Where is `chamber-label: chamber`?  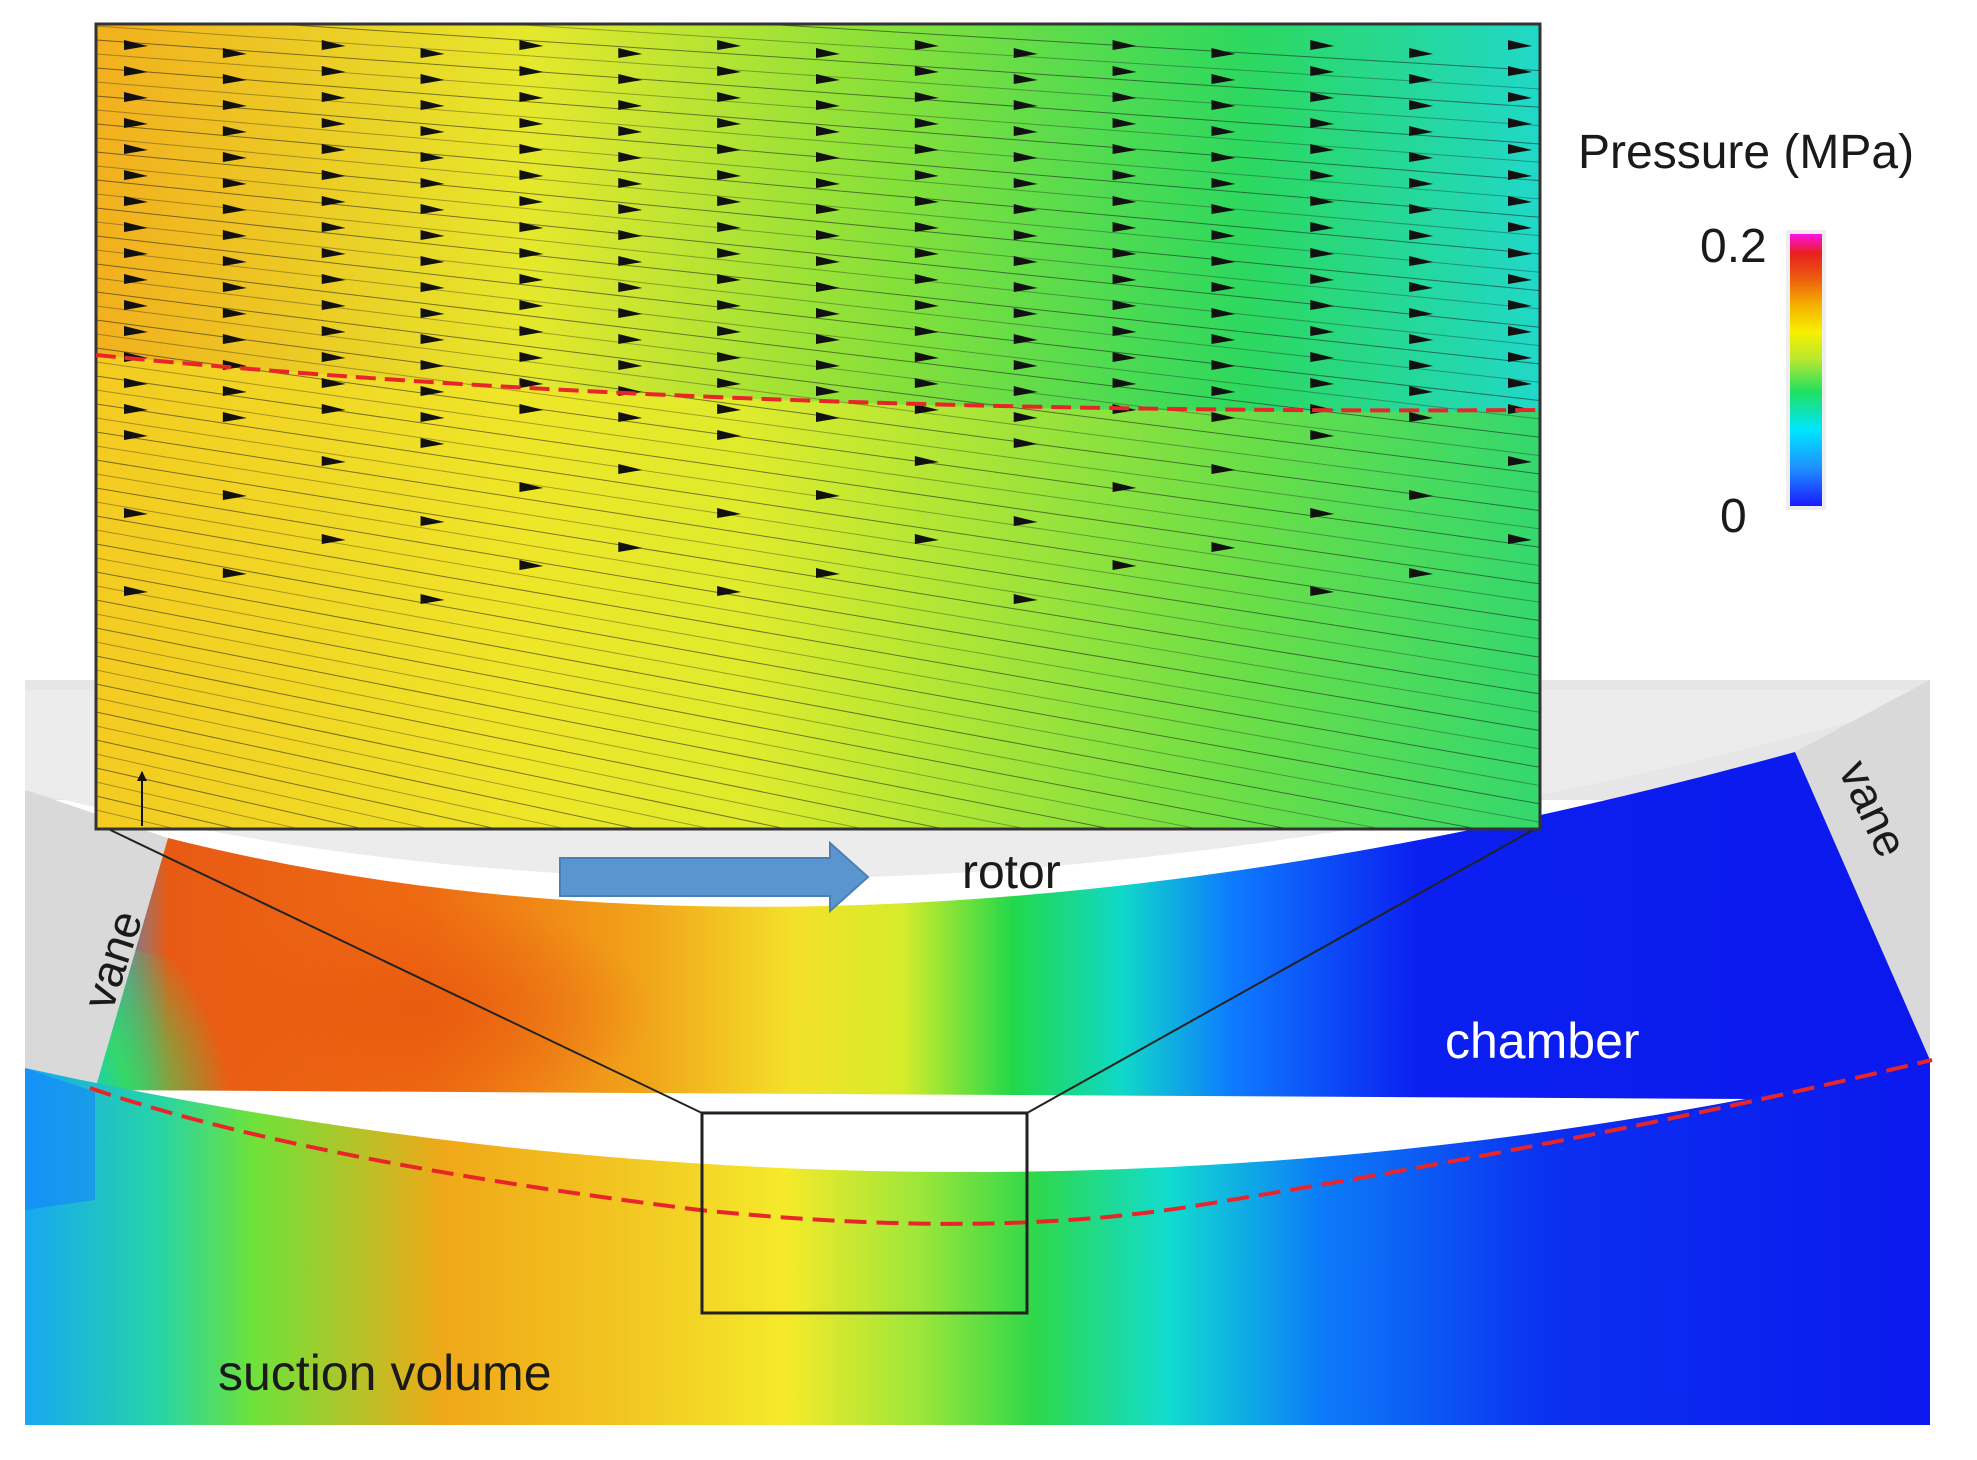 chamber-label: chamber is located at coordinates (1542, 1041).